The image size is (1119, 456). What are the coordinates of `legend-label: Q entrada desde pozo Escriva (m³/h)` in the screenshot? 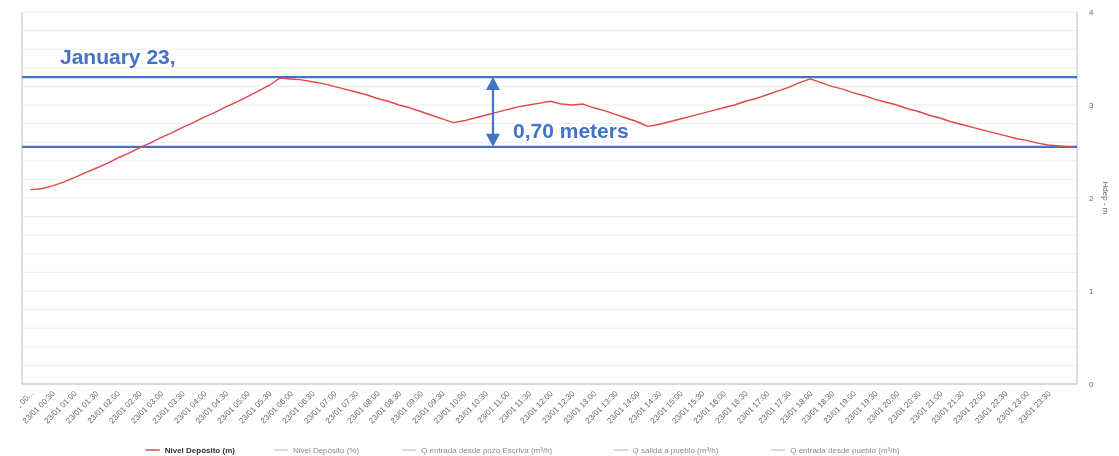 It's located at (487, 450).